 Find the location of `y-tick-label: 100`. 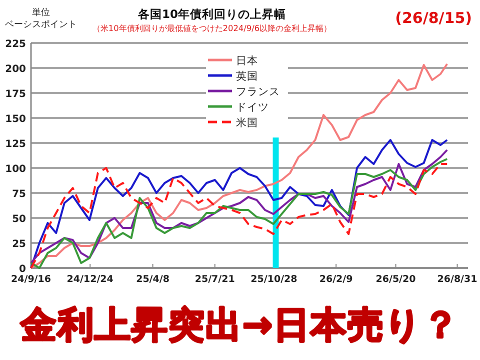

y-tick-label: 100 is located at coordinates (15, 169).